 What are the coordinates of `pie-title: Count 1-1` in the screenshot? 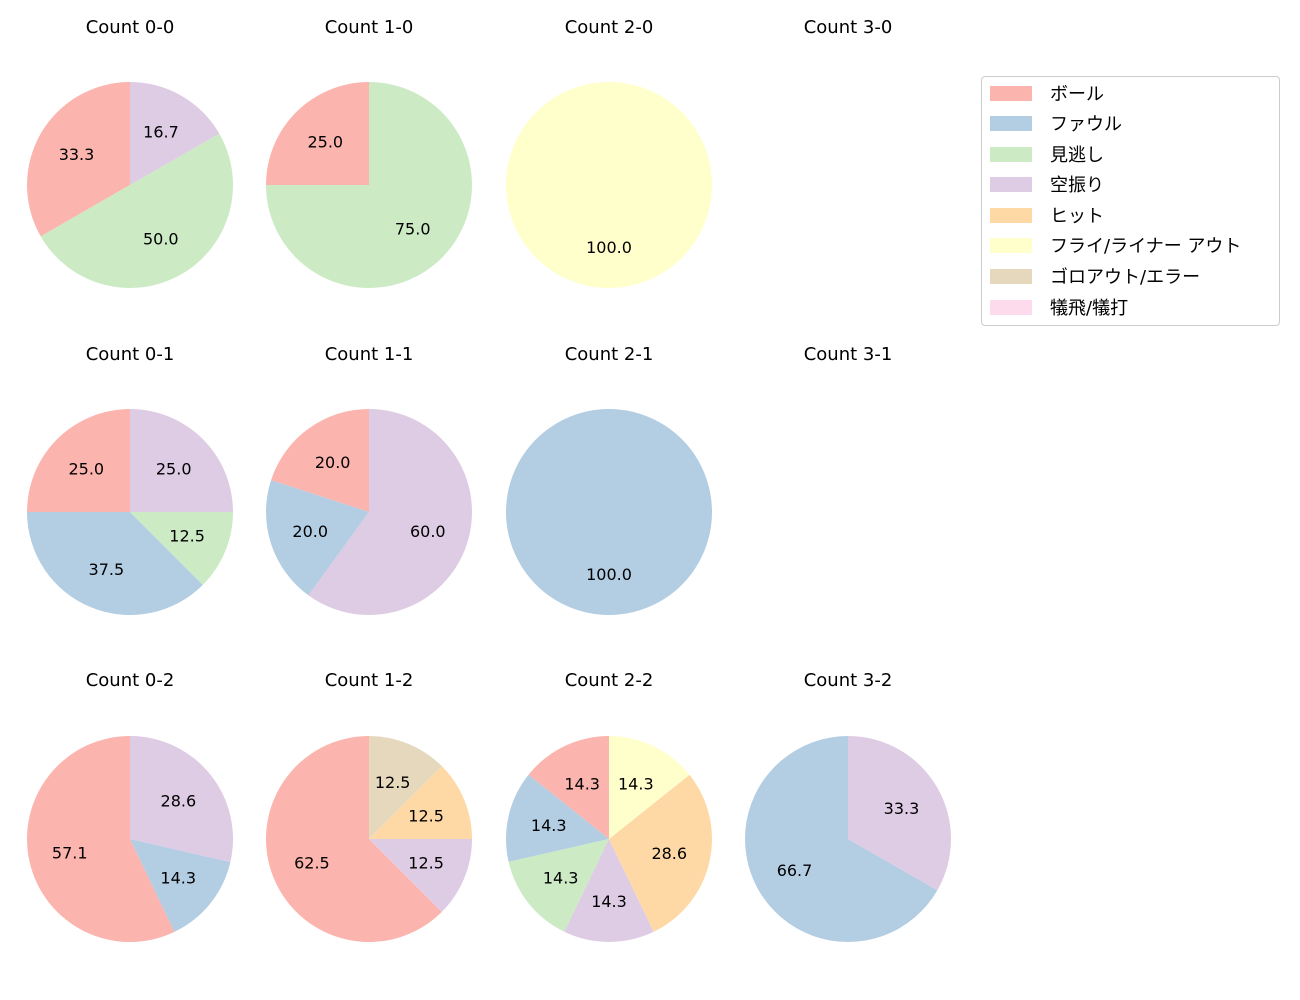 It's located at (369, 354).